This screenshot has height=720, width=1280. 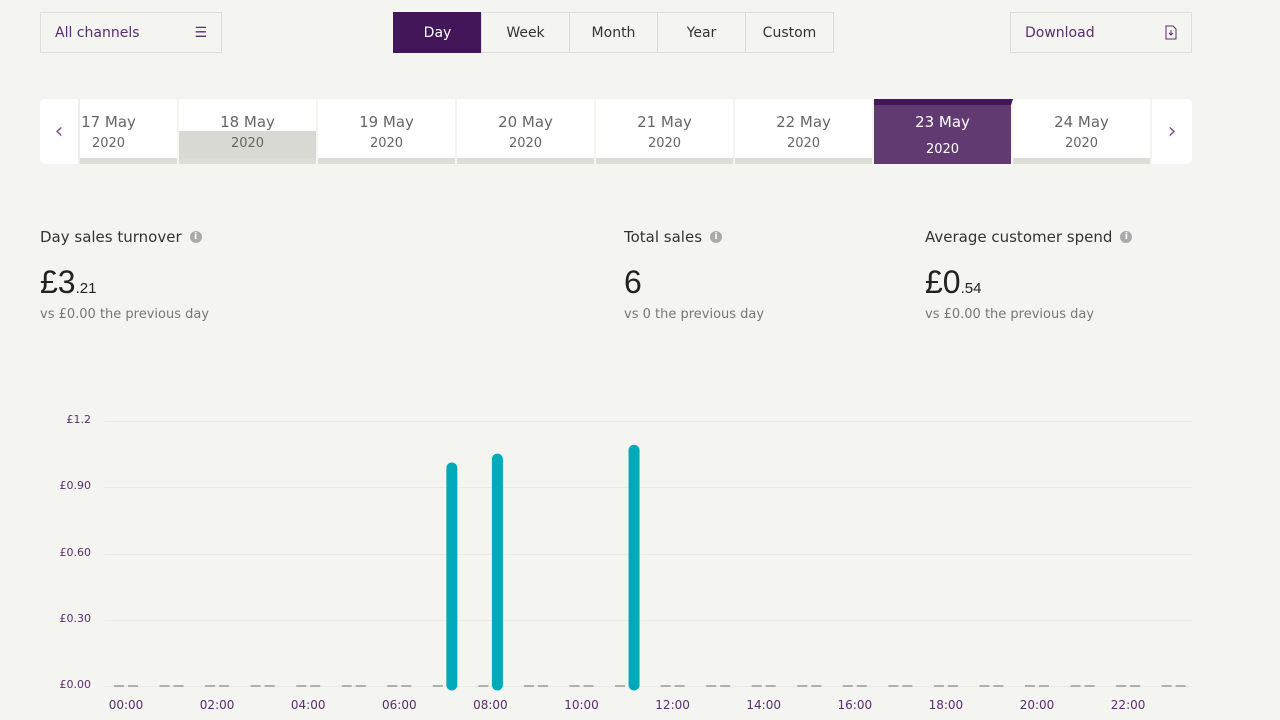 What do you see at coordinates (971, 288) in the screenshot?
I see `metric-value-decimals: .54` at bounding box center [971, 288].